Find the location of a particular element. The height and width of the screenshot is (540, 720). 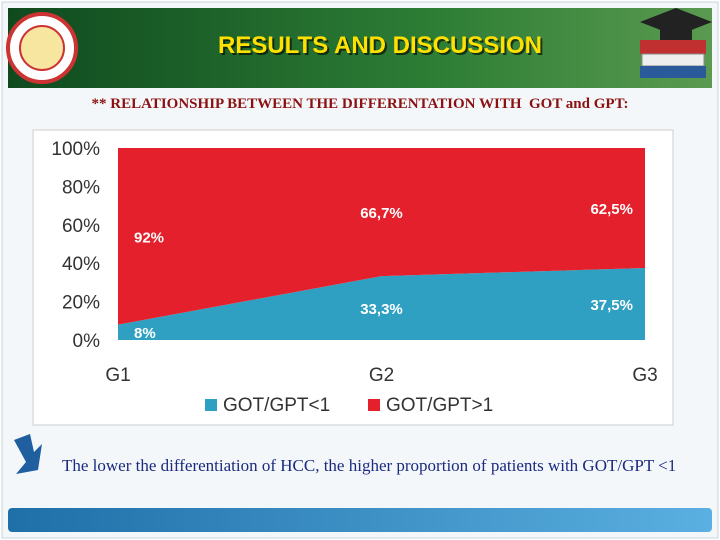

y-tick-label: 100% is located at coordinates (75, 149).